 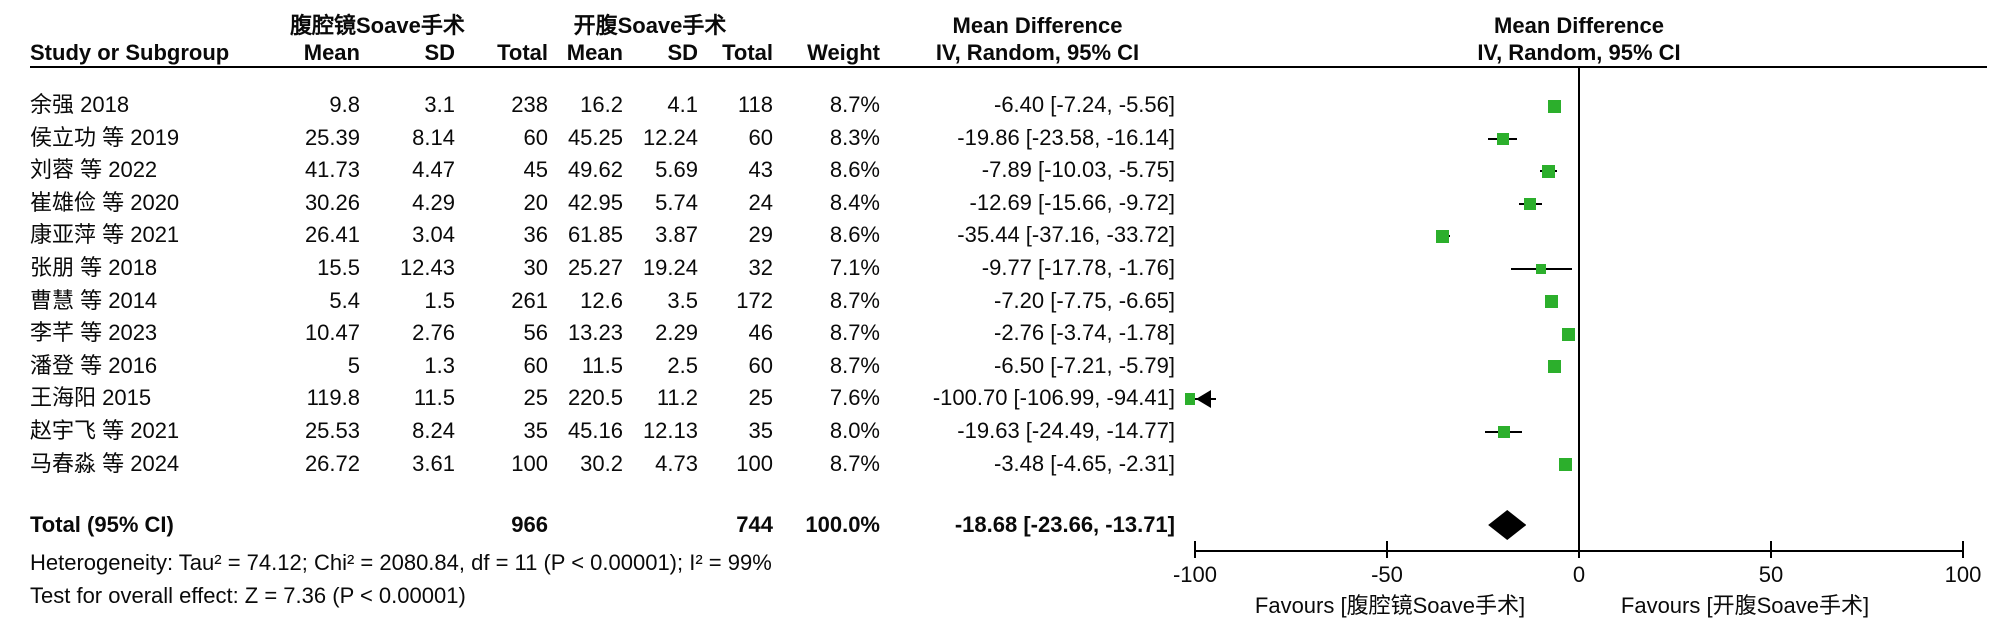 I want to click on total1-value: 25, so click(x=535, y=398).